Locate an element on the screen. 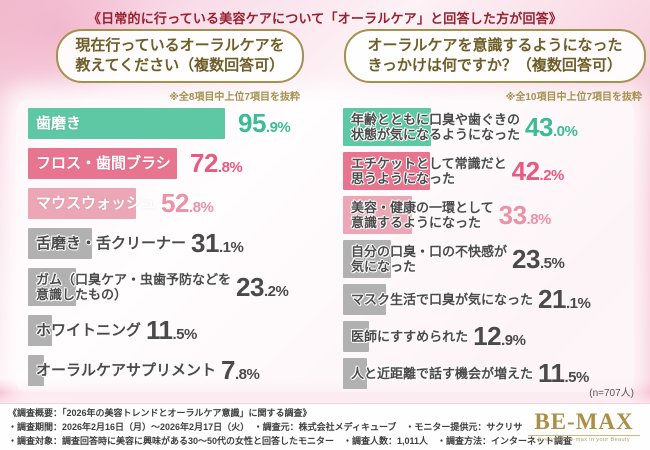 This screenshot has height=450, width=650. page-title: 《日常的に行っている美容ケアについて「オーラルケア」と回答した方が回答》 is located at coordinates (325, 18).